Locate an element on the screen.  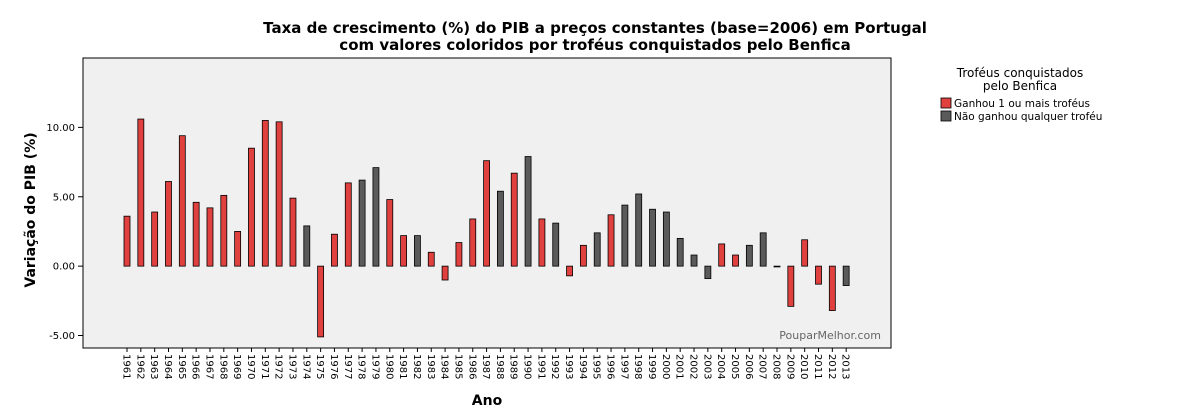
x-tick-label: 1965 is located at coordinates (181, 366).